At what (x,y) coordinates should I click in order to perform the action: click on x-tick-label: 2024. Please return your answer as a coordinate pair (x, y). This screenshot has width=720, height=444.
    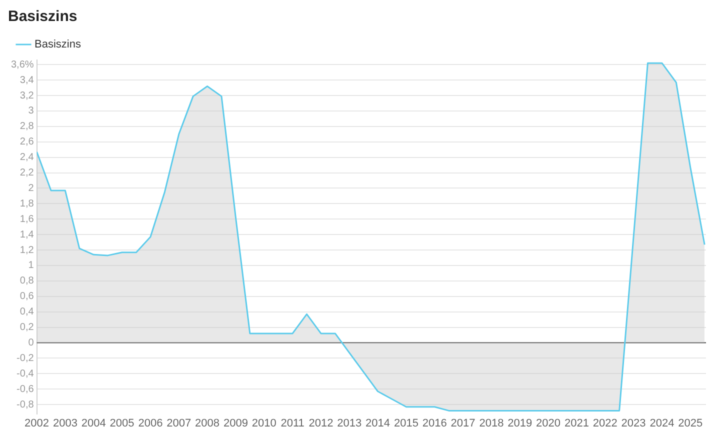
    Looking at the image, I should click on (662, 423).